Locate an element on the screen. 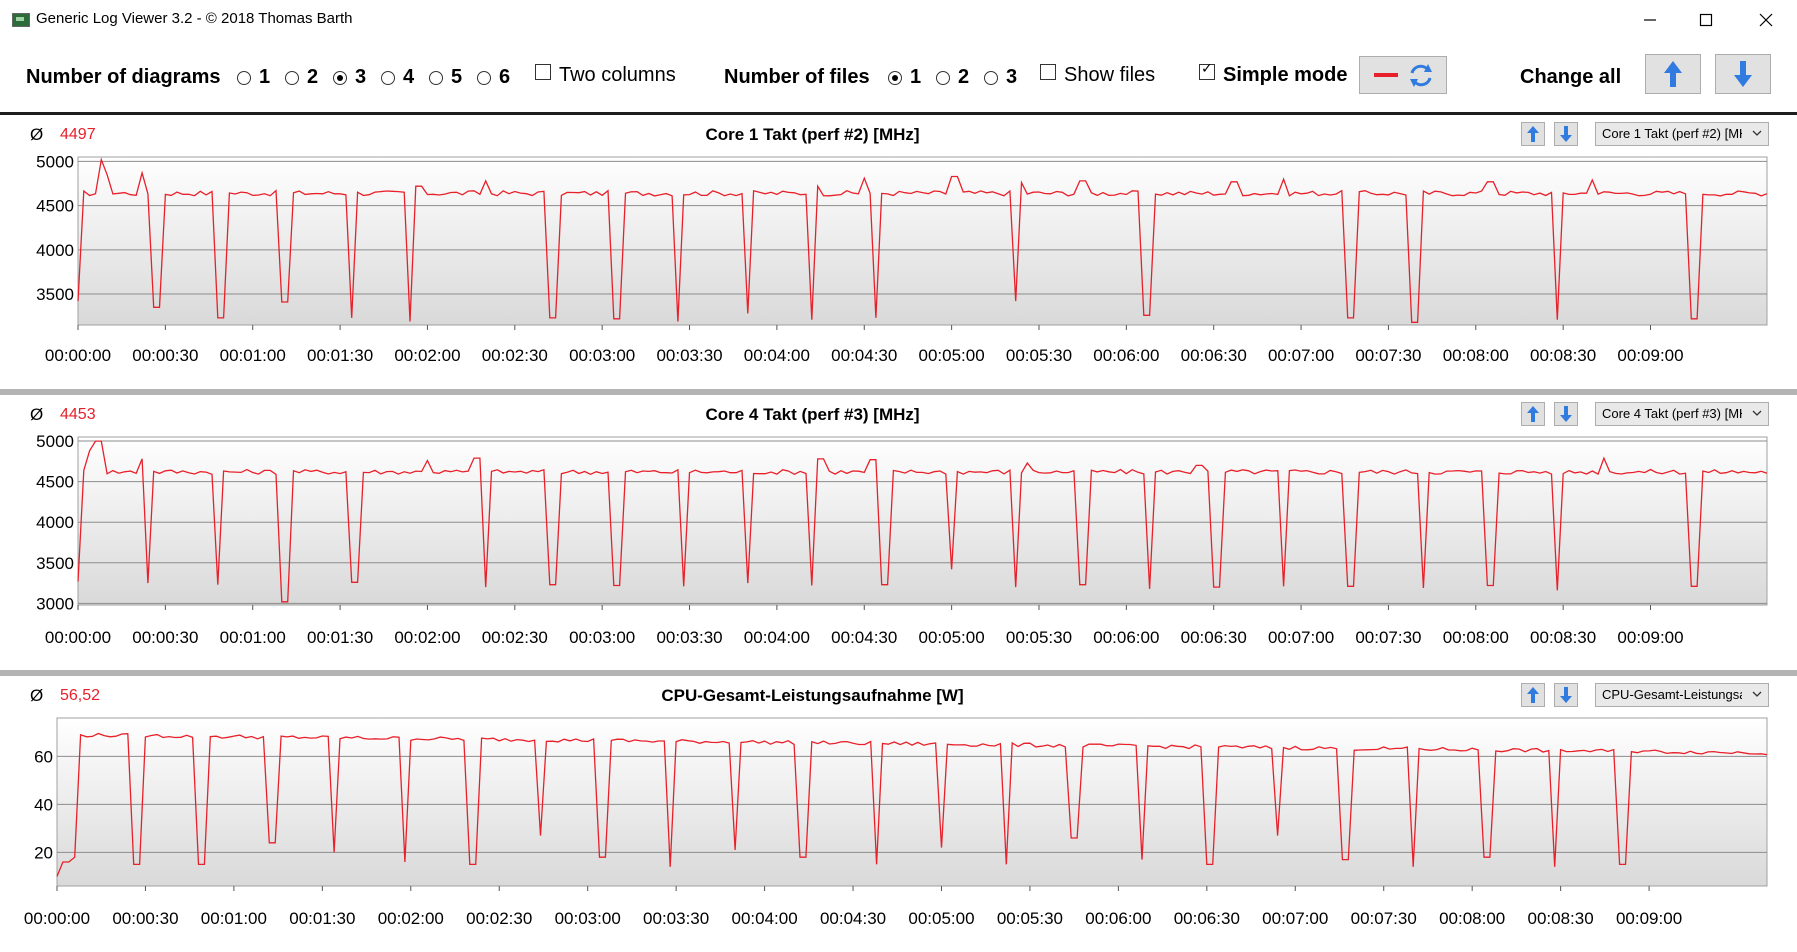 The width and height of the screenshot is (1797, 952). x-tick-label: 00:03:00 is located at coordinates (602, 637).